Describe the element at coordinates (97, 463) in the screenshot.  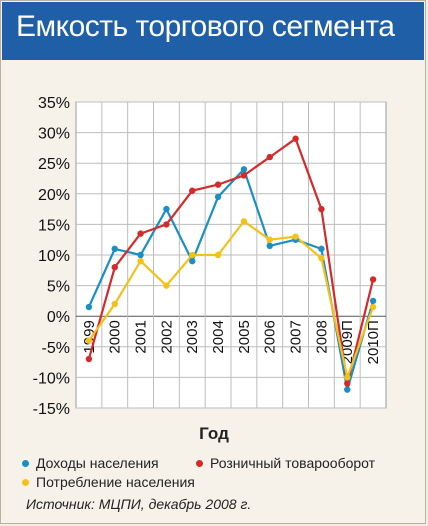
I see `legend-label: Доходы населения` at that location.